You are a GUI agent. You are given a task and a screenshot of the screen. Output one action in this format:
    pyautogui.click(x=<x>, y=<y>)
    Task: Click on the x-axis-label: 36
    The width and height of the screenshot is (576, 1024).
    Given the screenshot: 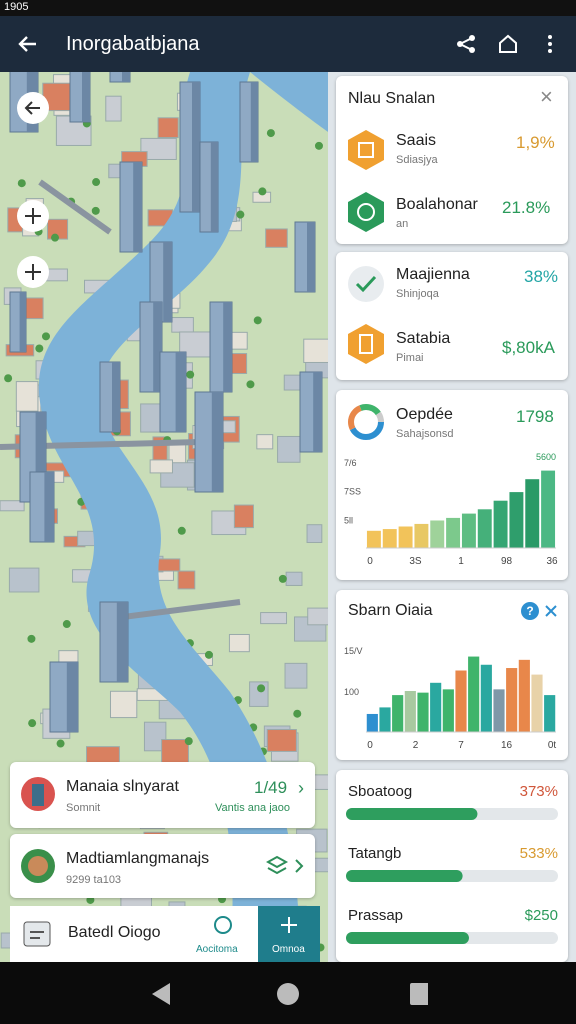 What is the action you would take?
    pyautogui.click(x=552, y=561)
    